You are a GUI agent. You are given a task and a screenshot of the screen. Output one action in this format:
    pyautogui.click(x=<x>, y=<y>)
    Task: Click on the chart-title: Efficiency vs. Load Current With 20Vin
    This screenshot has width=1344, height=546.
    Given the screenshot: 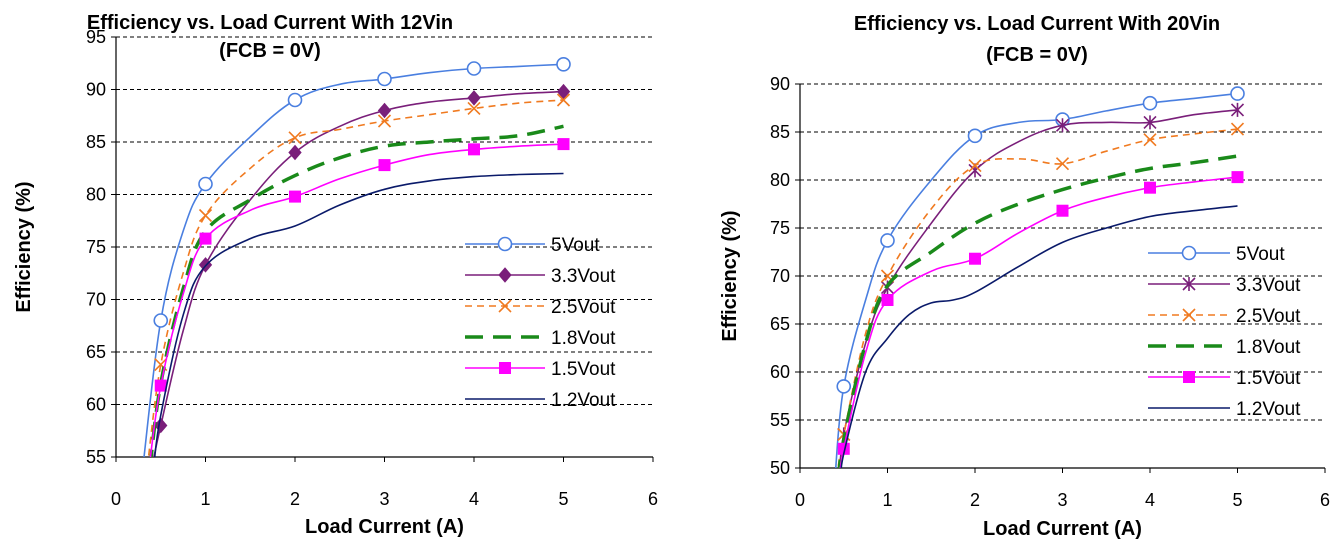 What is the action you would take?
    pyautogui.click(x=1037, y=24)
    